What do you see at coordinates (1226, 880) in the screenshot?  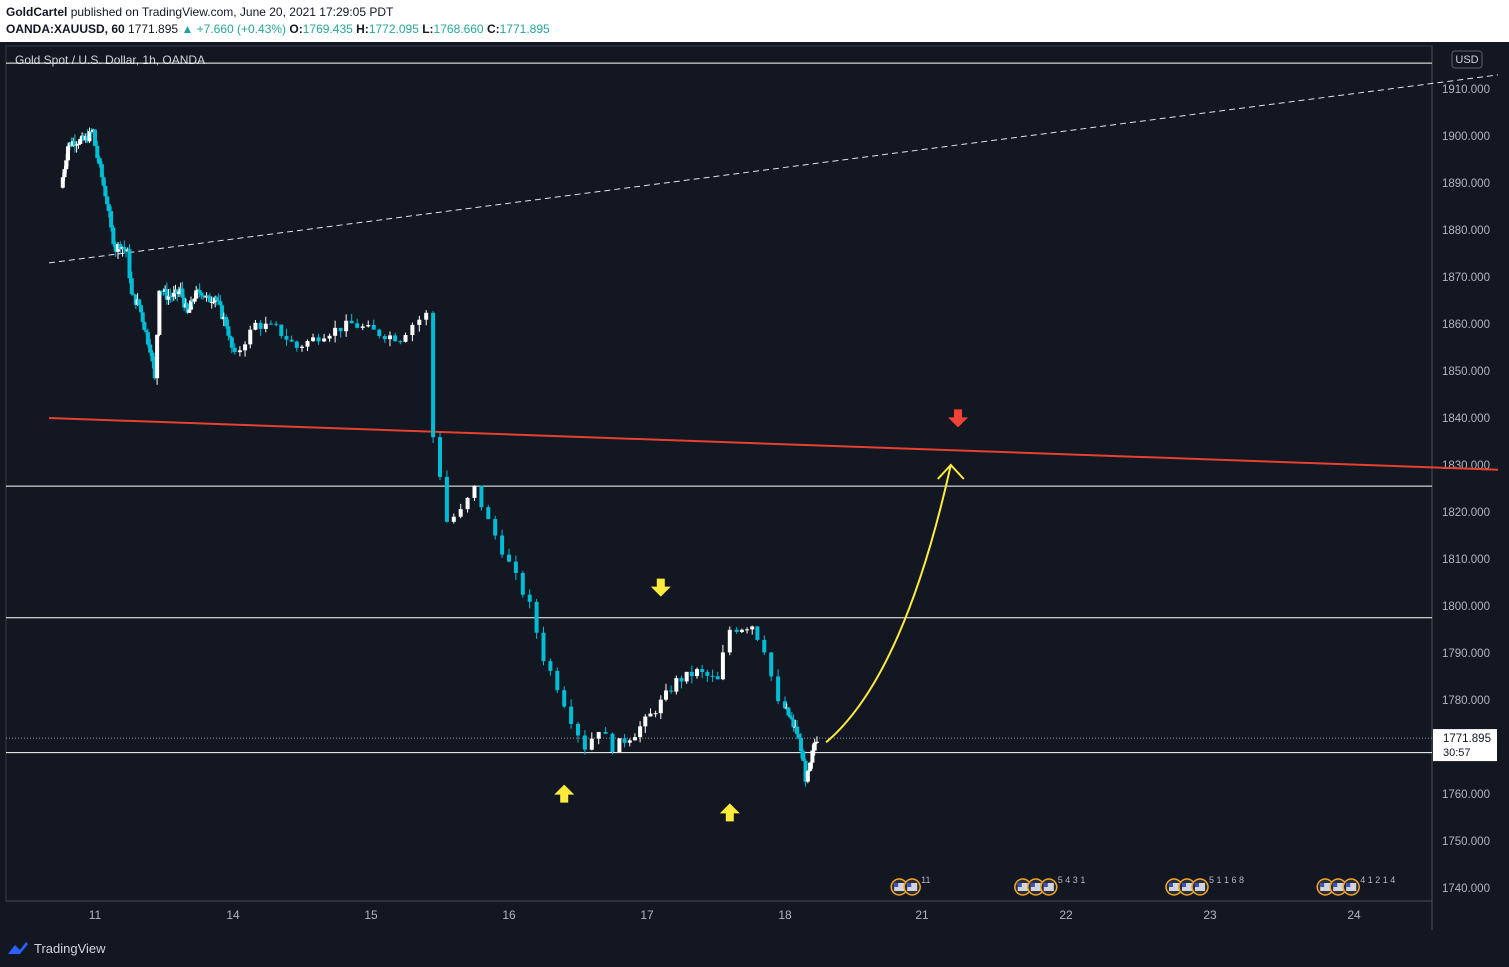 I see `event-count-label: 5 1 1 6 8` at bounding box center [1226, 880].